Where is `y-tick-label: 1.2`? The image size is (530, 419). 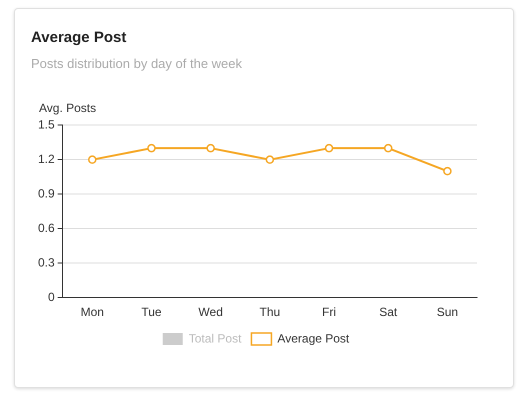
y-tick-label: 1.2 is located at coordinates (46, 159).